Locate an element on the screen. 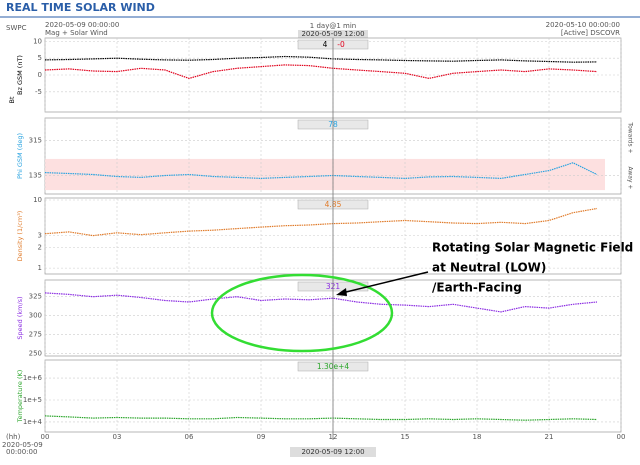  y-axis-label: Speed (km/s) is located at coordinates (20, 317).